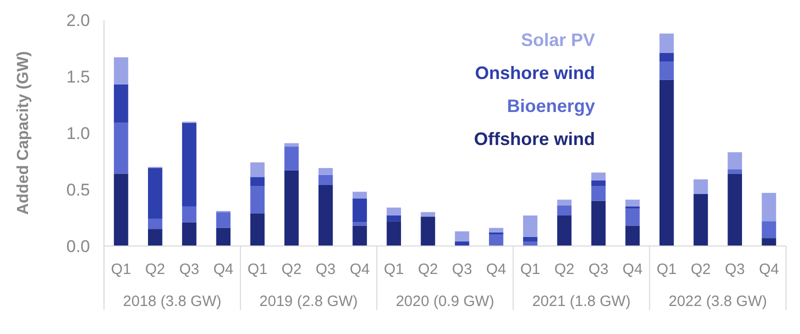 The height and width of the screenshot is (334, 800). What do you see at coordinates (78, 133) in the screenshot?
I see `y-tick-label: 1.0` at bounding box center [78, 133].